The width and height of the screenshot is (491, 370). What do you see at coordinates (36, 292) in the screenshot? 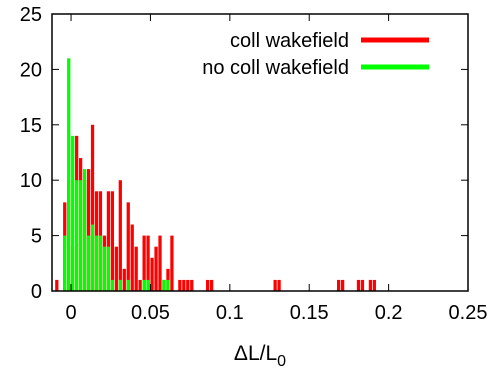
I see `y-tick-label: 0` at bounding box center [36, 292].